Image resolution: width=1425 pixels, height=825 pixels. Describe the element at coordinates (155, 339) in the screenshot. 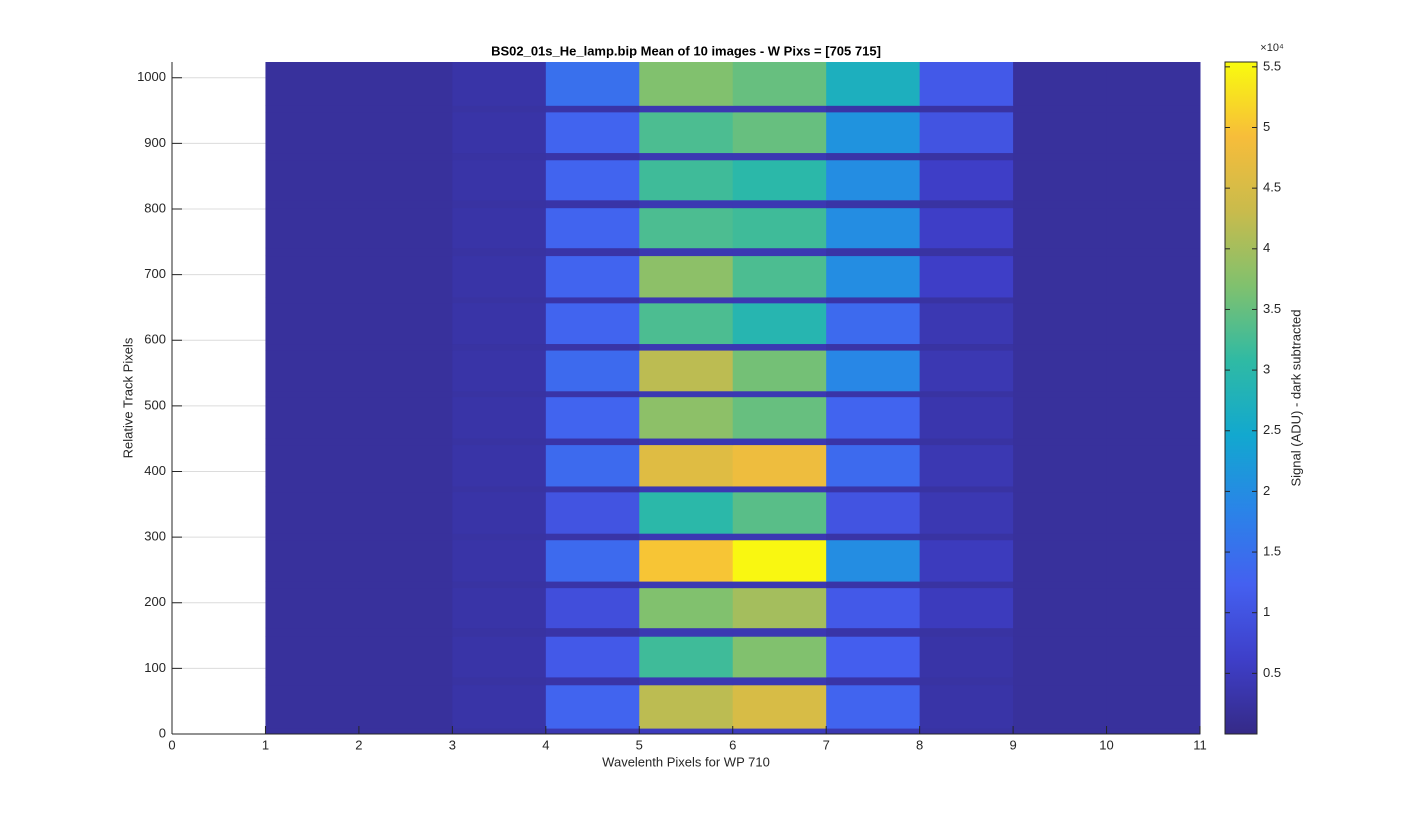

I see `y-tick-label: 600` at that location.